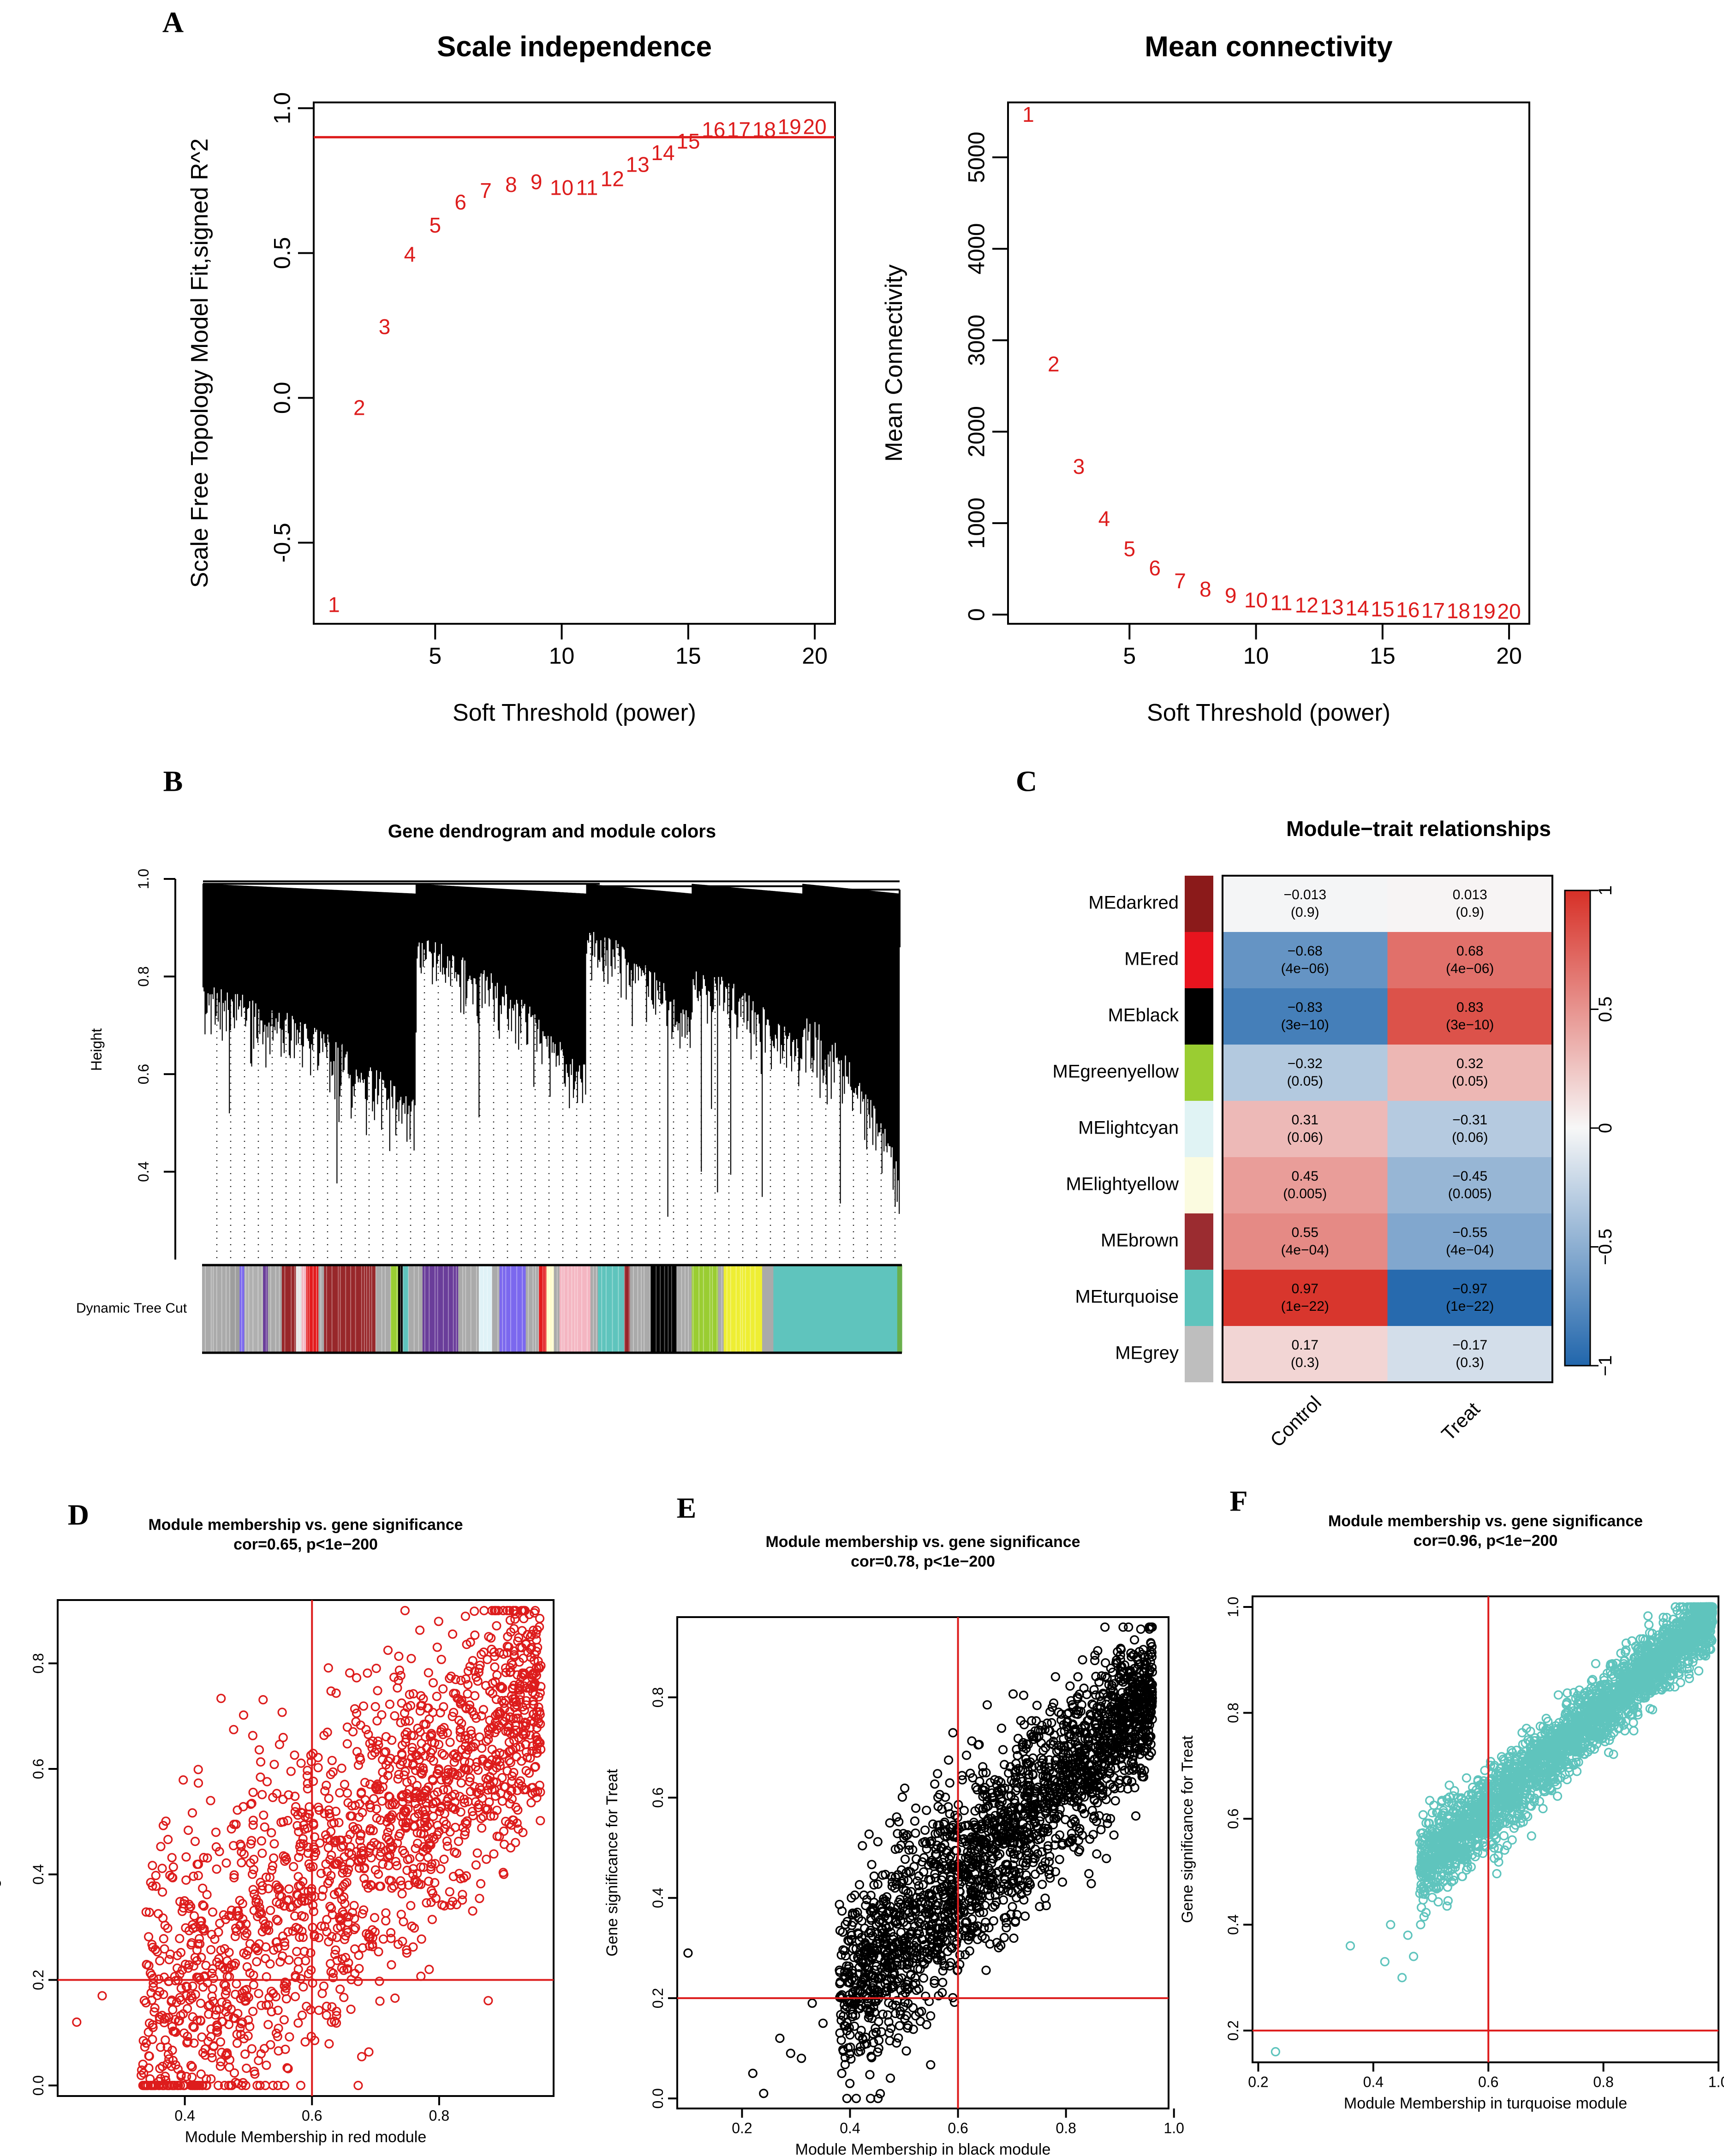 This screenshot has height=2156, width=1724. Describe the element at coordinates (1470, 1306) in the screenshot. I see `p-value: (1e−22)` at that location.